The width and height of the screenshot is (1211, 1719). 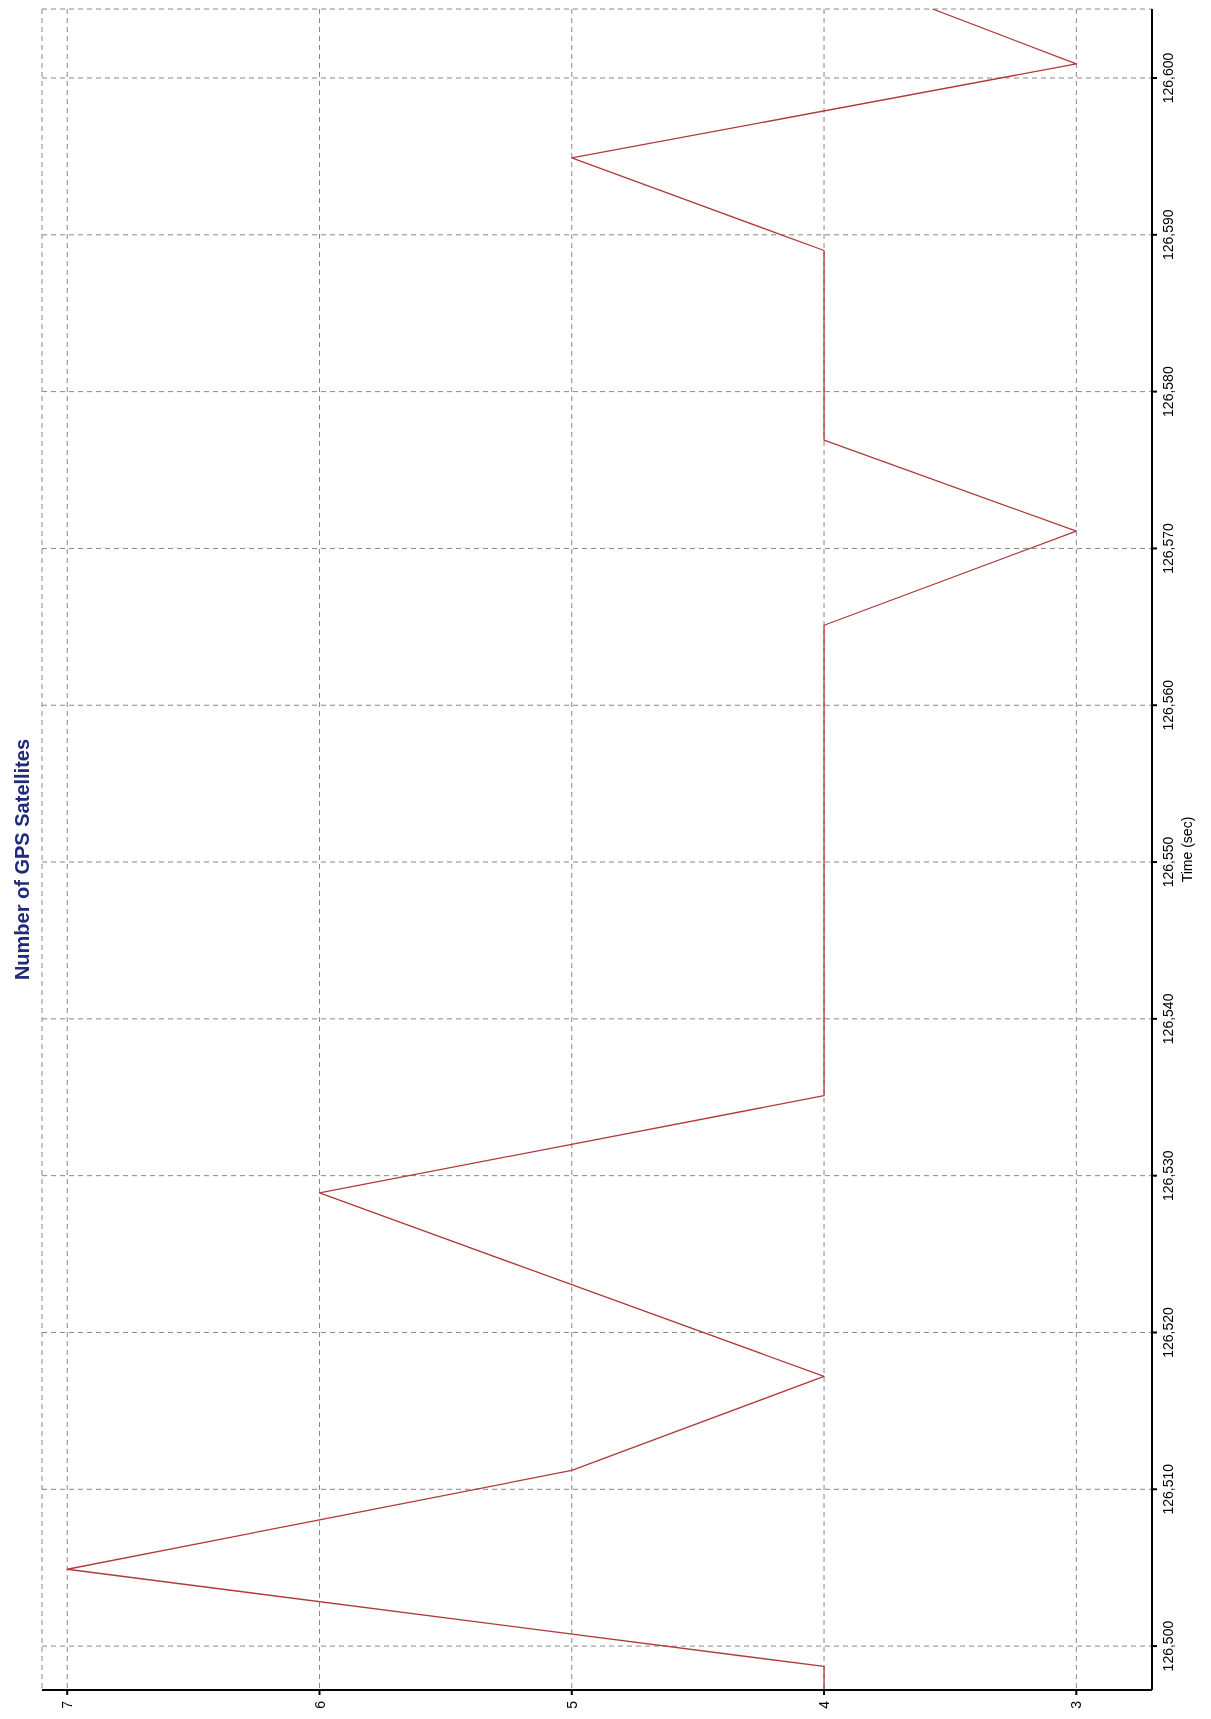 I want to click on y-tick-label: 126,600, so click(x=1168, y=78).